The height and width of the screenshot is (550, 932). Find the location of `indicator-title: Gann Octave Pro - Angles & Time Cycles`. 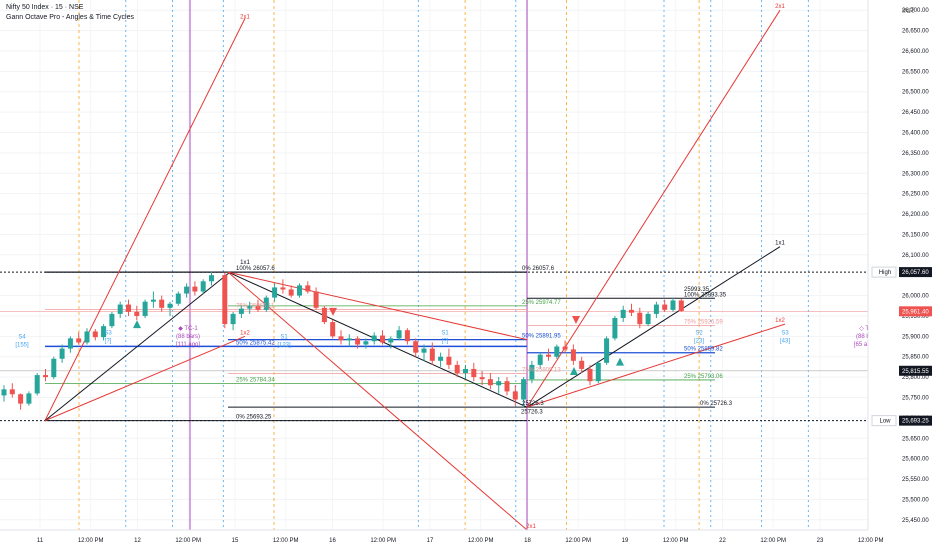

indicator-title: Gann Octave Pro - Angles & Time Cycles is located at coordinates (70, 17).